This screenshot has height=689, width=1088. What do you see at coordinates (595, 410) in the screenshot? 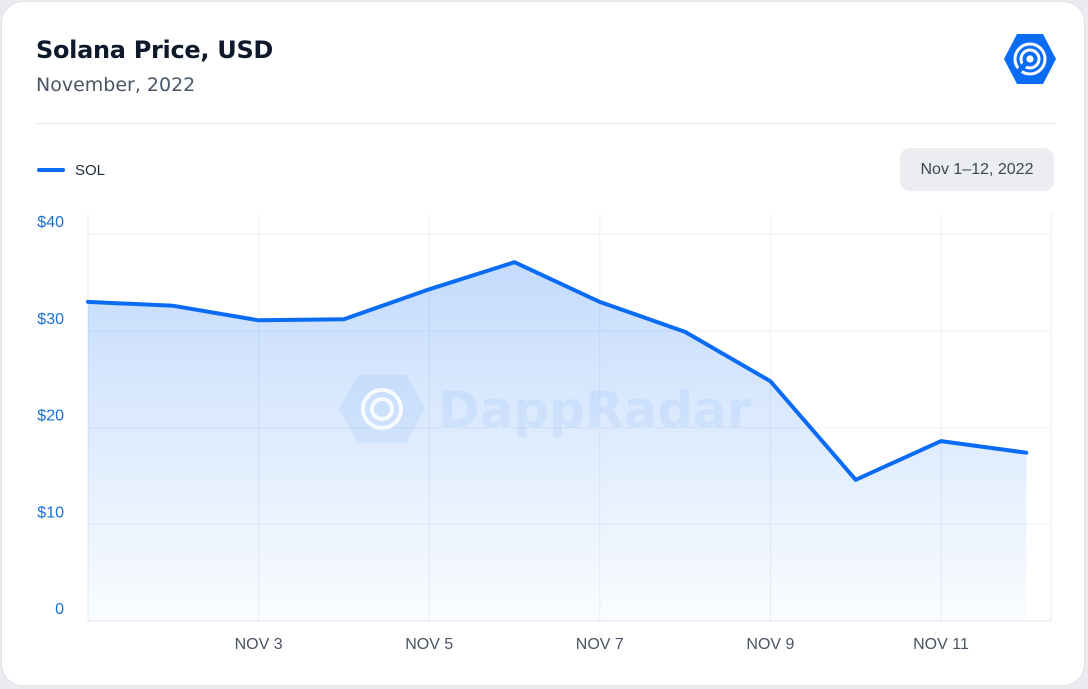
I see `watermark-text: DappRadar` at bounding box center [595, 410].